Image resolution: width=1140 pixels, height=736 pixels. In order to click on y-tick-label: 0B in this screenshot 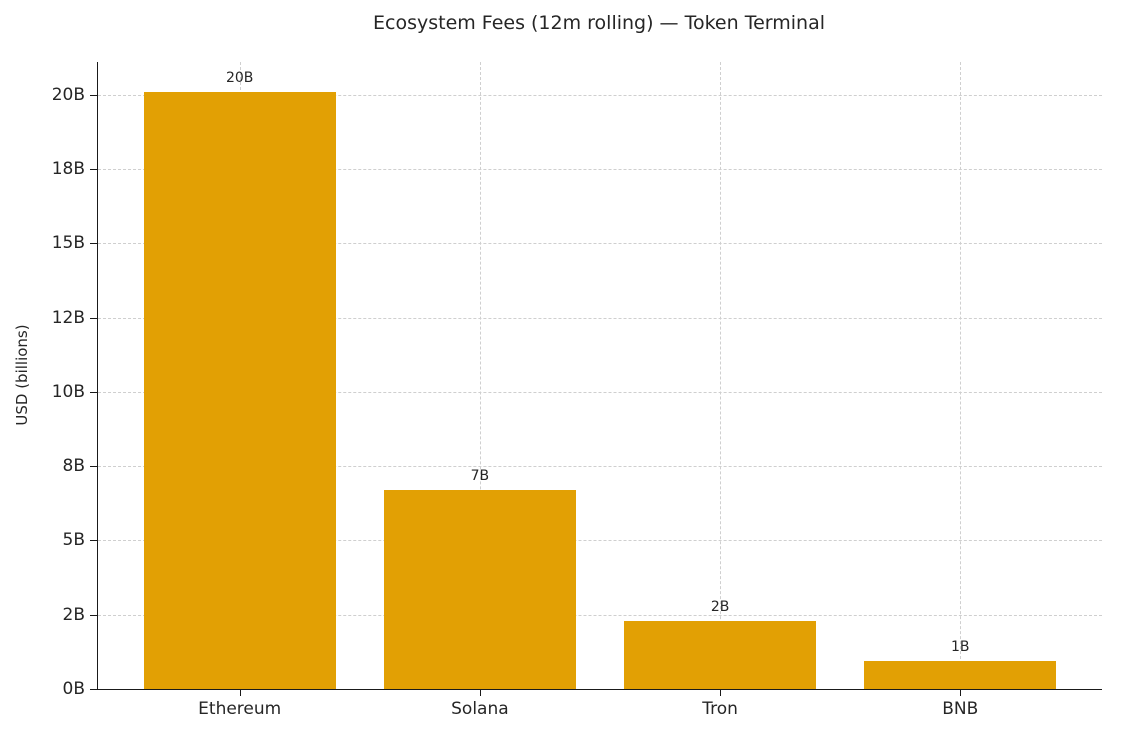, I will do `click(73, 689)`.